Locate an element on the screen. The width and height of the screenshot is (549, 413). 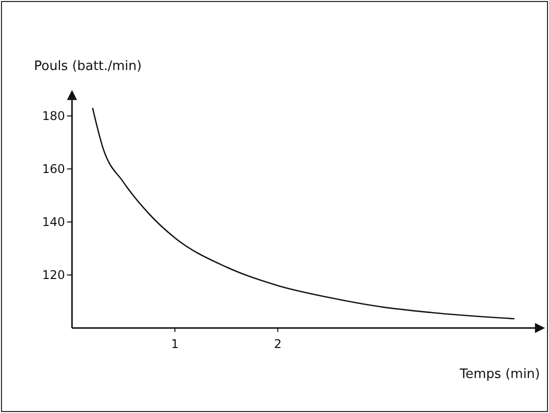
y-tick-label: 180 is located at coordinates (53, 116).